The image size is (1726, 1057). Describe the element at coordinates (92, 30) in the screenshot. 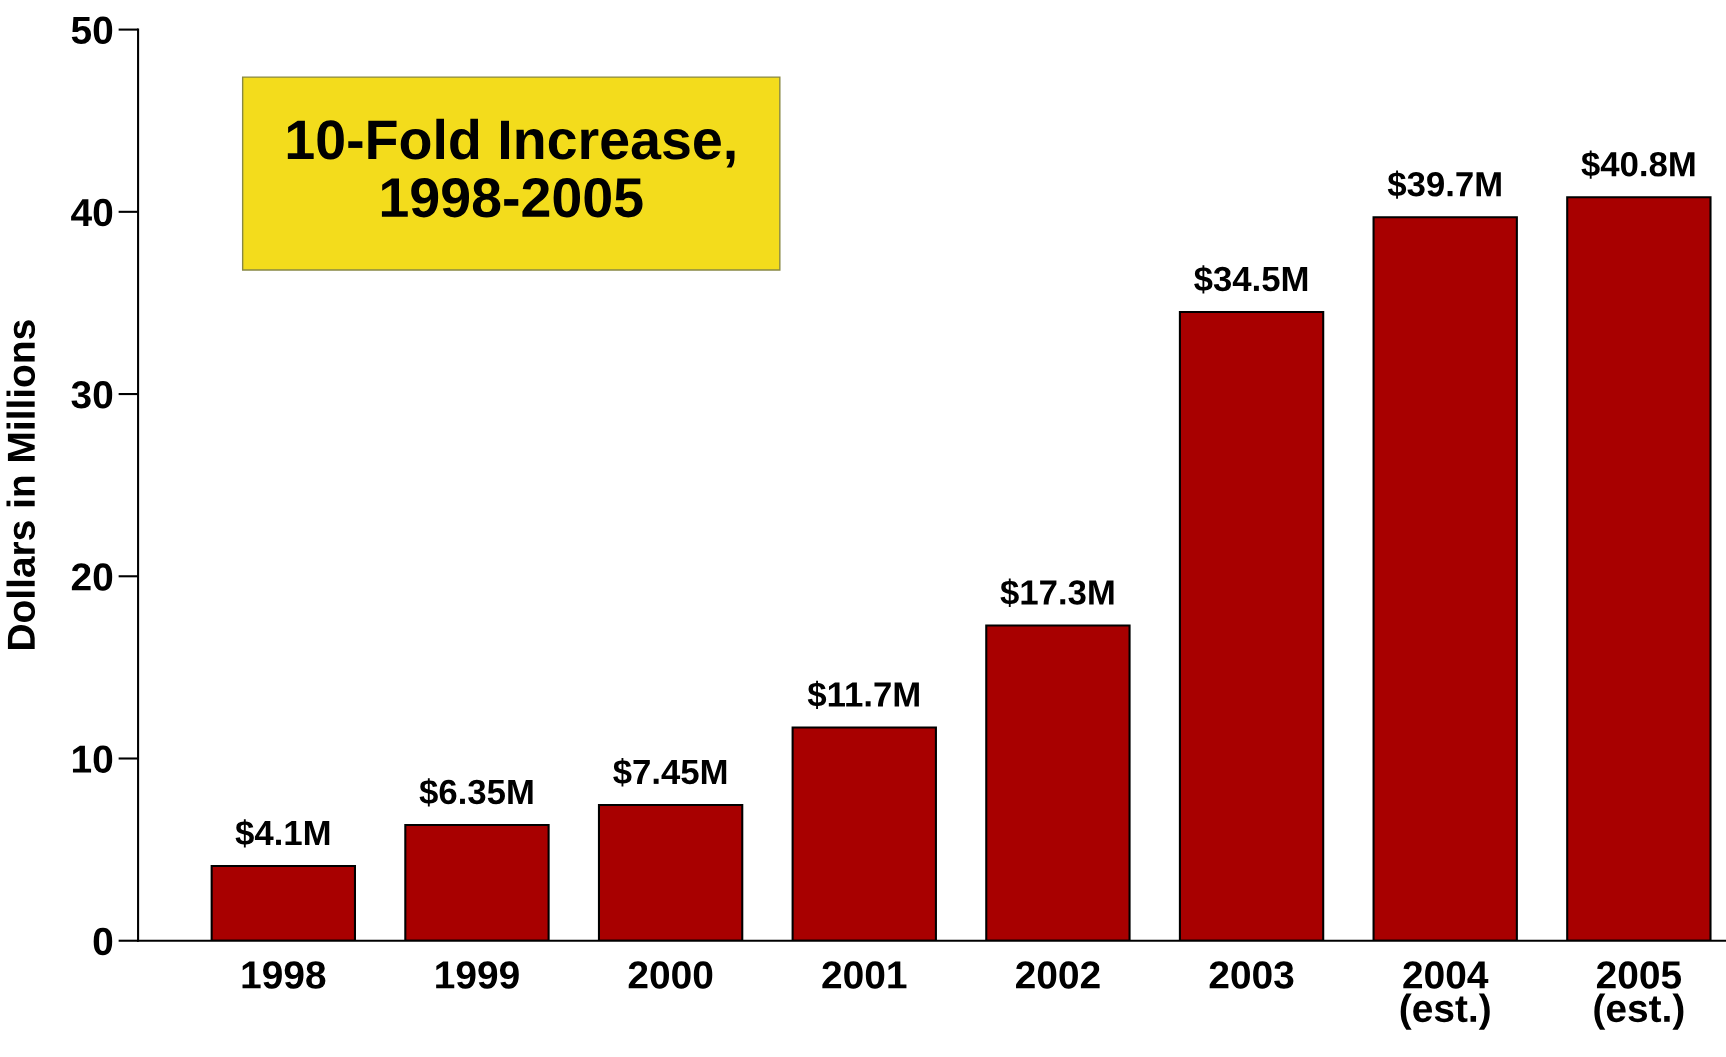

I see `y-tick-label: 50` at that location.